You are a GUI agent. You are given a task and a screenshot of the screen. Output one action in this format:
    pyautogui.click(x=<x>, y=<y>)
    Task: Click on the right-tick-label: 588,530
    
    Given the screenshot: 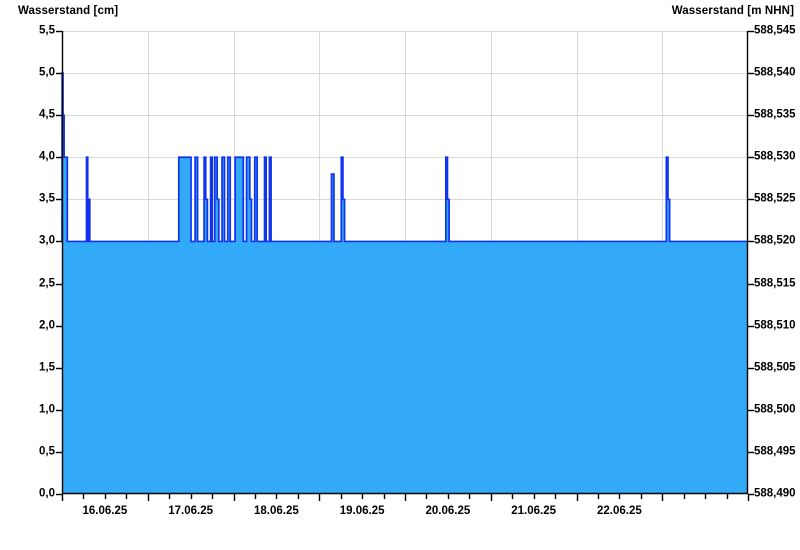 What is the action you would take?
    pyautogui.click(x=775, y=156)
    